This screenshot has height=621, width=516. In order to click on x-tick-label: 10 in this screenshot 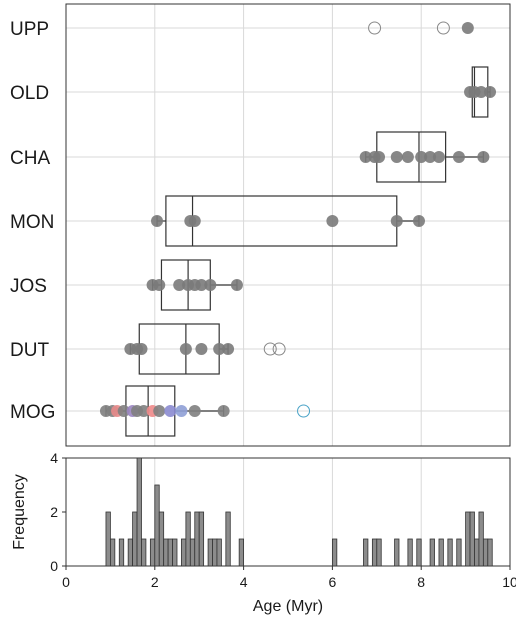, I will do `click(509, 582)`.